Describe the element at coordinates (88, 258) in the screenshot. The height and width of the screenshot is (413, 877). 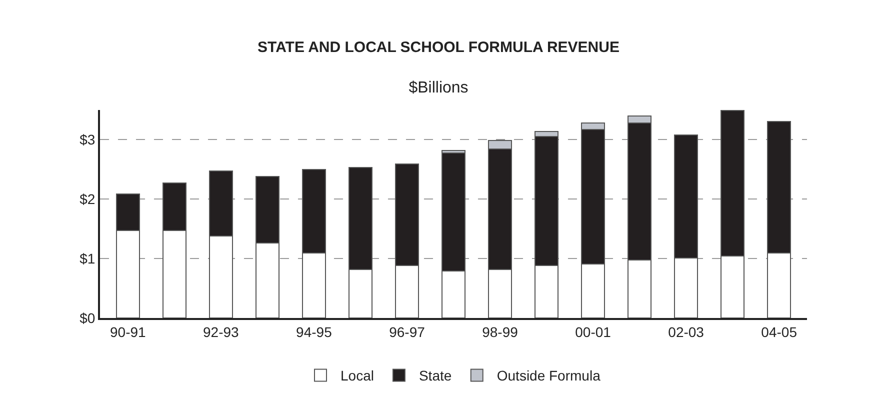
I see `y-tick-label: $1` at that location.